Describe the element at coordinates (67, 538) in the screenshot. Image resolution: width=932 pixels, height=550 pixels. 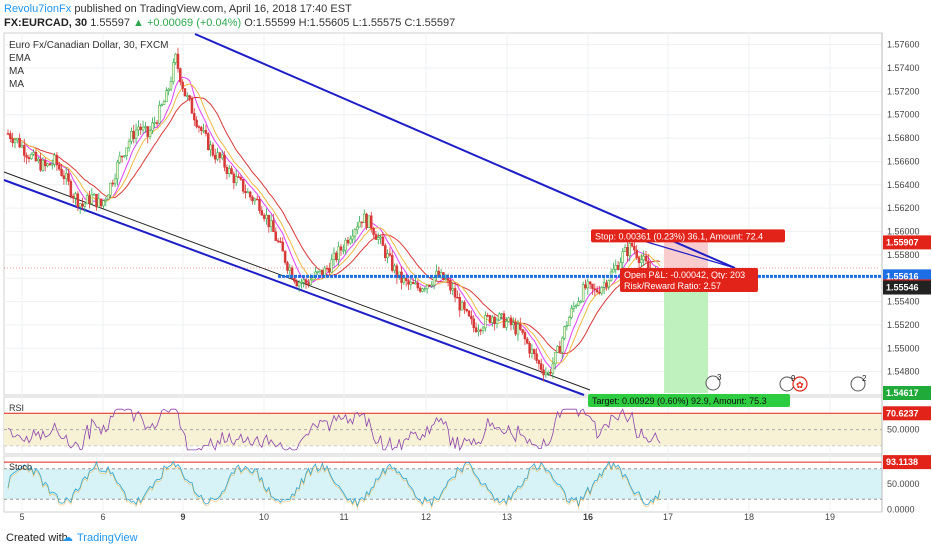
I see `cloud-icon: ☁` at that location.